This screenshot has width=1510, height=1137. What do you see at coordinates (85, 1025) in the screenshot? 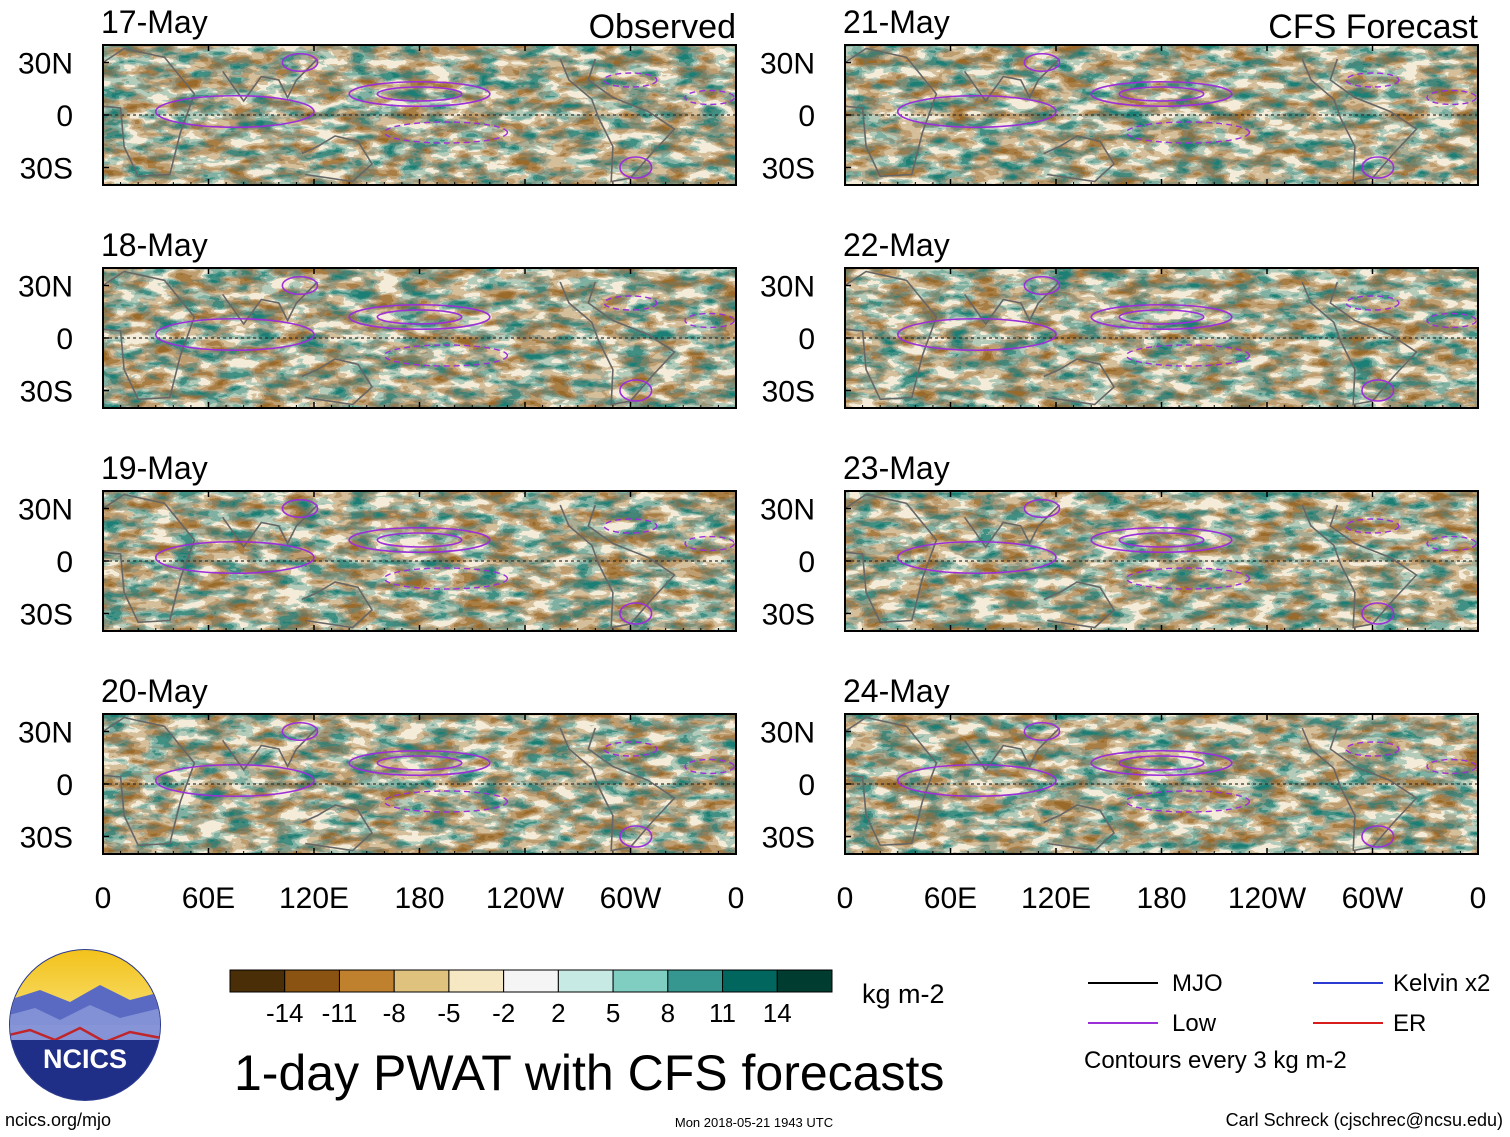
I see `ncics-logo: NCICS` at bounding box center [85, 1025].